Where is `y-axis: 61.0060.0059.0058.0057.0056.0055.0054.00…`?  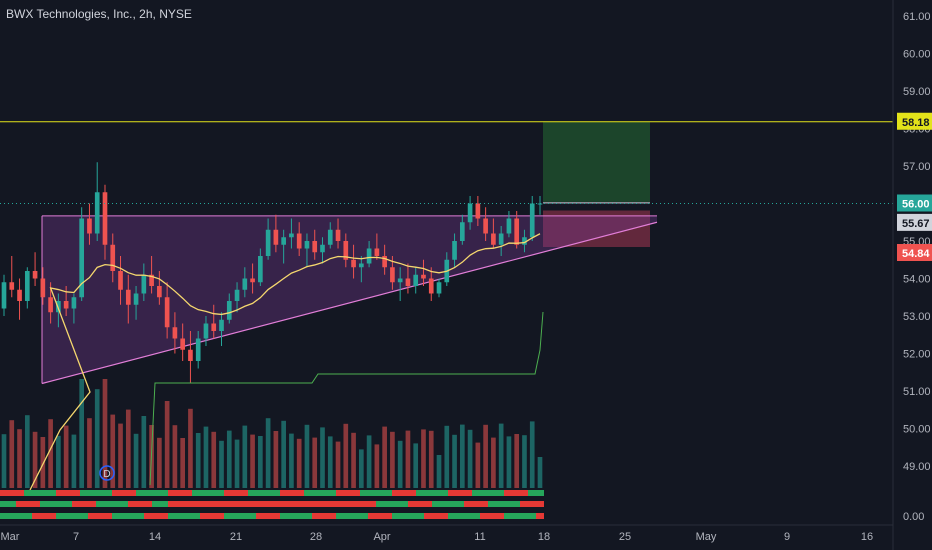
y-axis: 61.0060.0059.0058.0057.0056.0055.0054.00… is located at coordinates (911, 275).